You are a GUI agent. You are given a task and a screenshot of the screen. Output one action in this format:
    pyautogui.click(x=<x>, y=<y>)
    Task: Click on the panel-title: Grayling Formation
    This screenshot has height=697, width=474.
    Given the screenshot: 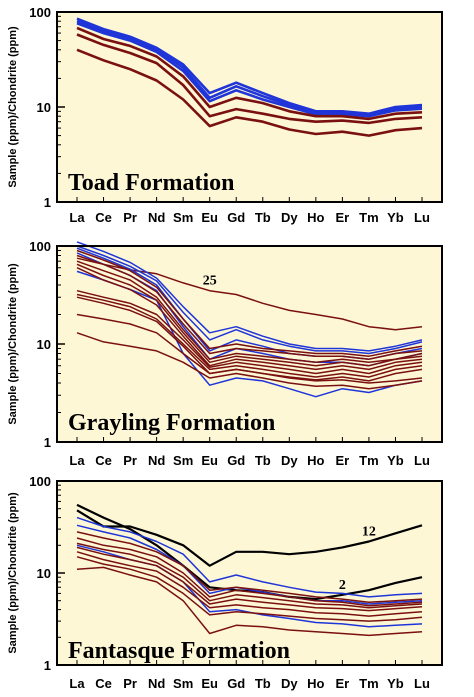 What is the action you would take?
    pyautogui.click(x=171, y=423)
    